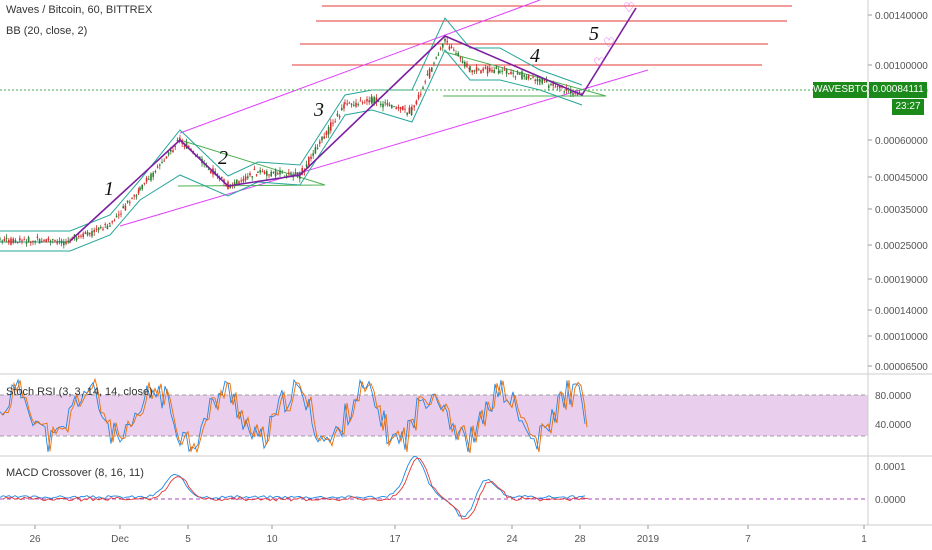 Image resolution: width=932 pixels, height=550 pixels. I want to click on channel-line, so click(360, 67).